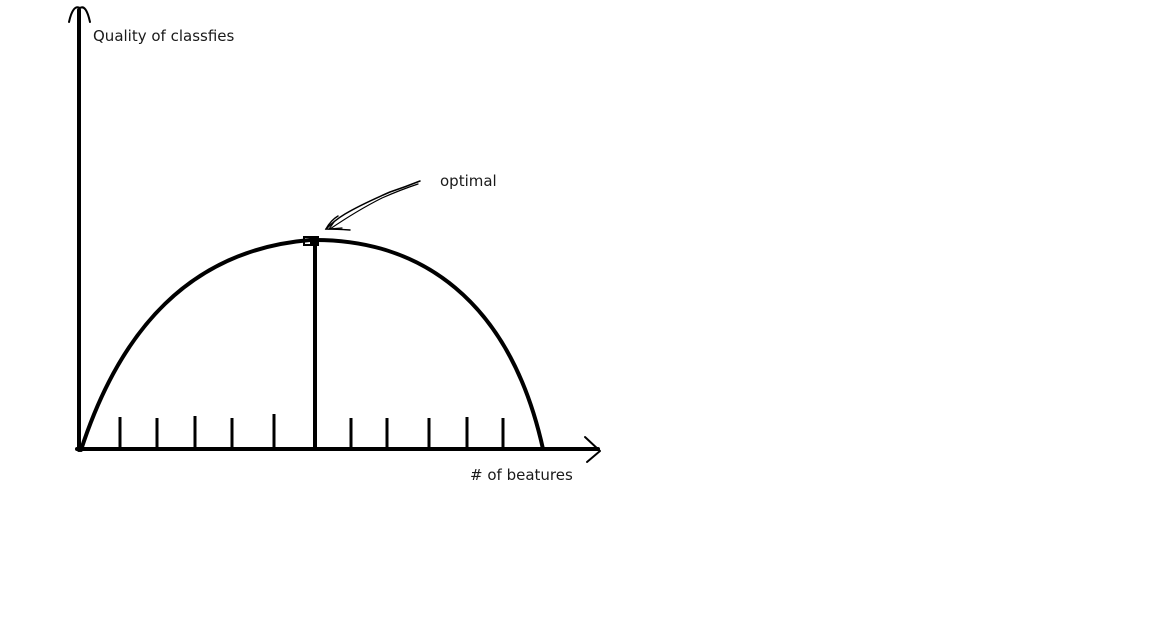 Image resolution: width=1152 pixels, height=642 pixels. What do you see at coordinates (335, 225) in the screenshot?
I see `annotation-arrowhead-stroke` at bounding box center [335, 225].